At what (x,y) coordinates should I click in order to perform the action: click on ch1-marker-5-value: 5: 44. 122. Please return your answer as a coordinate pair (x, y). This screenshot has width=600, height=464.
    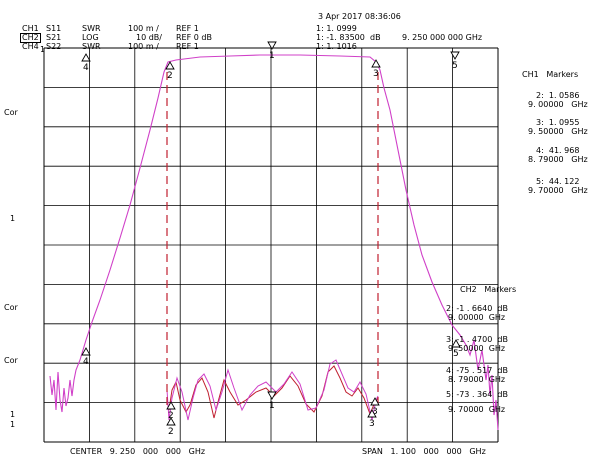
    Looking at the image, I should click on (558, 181).